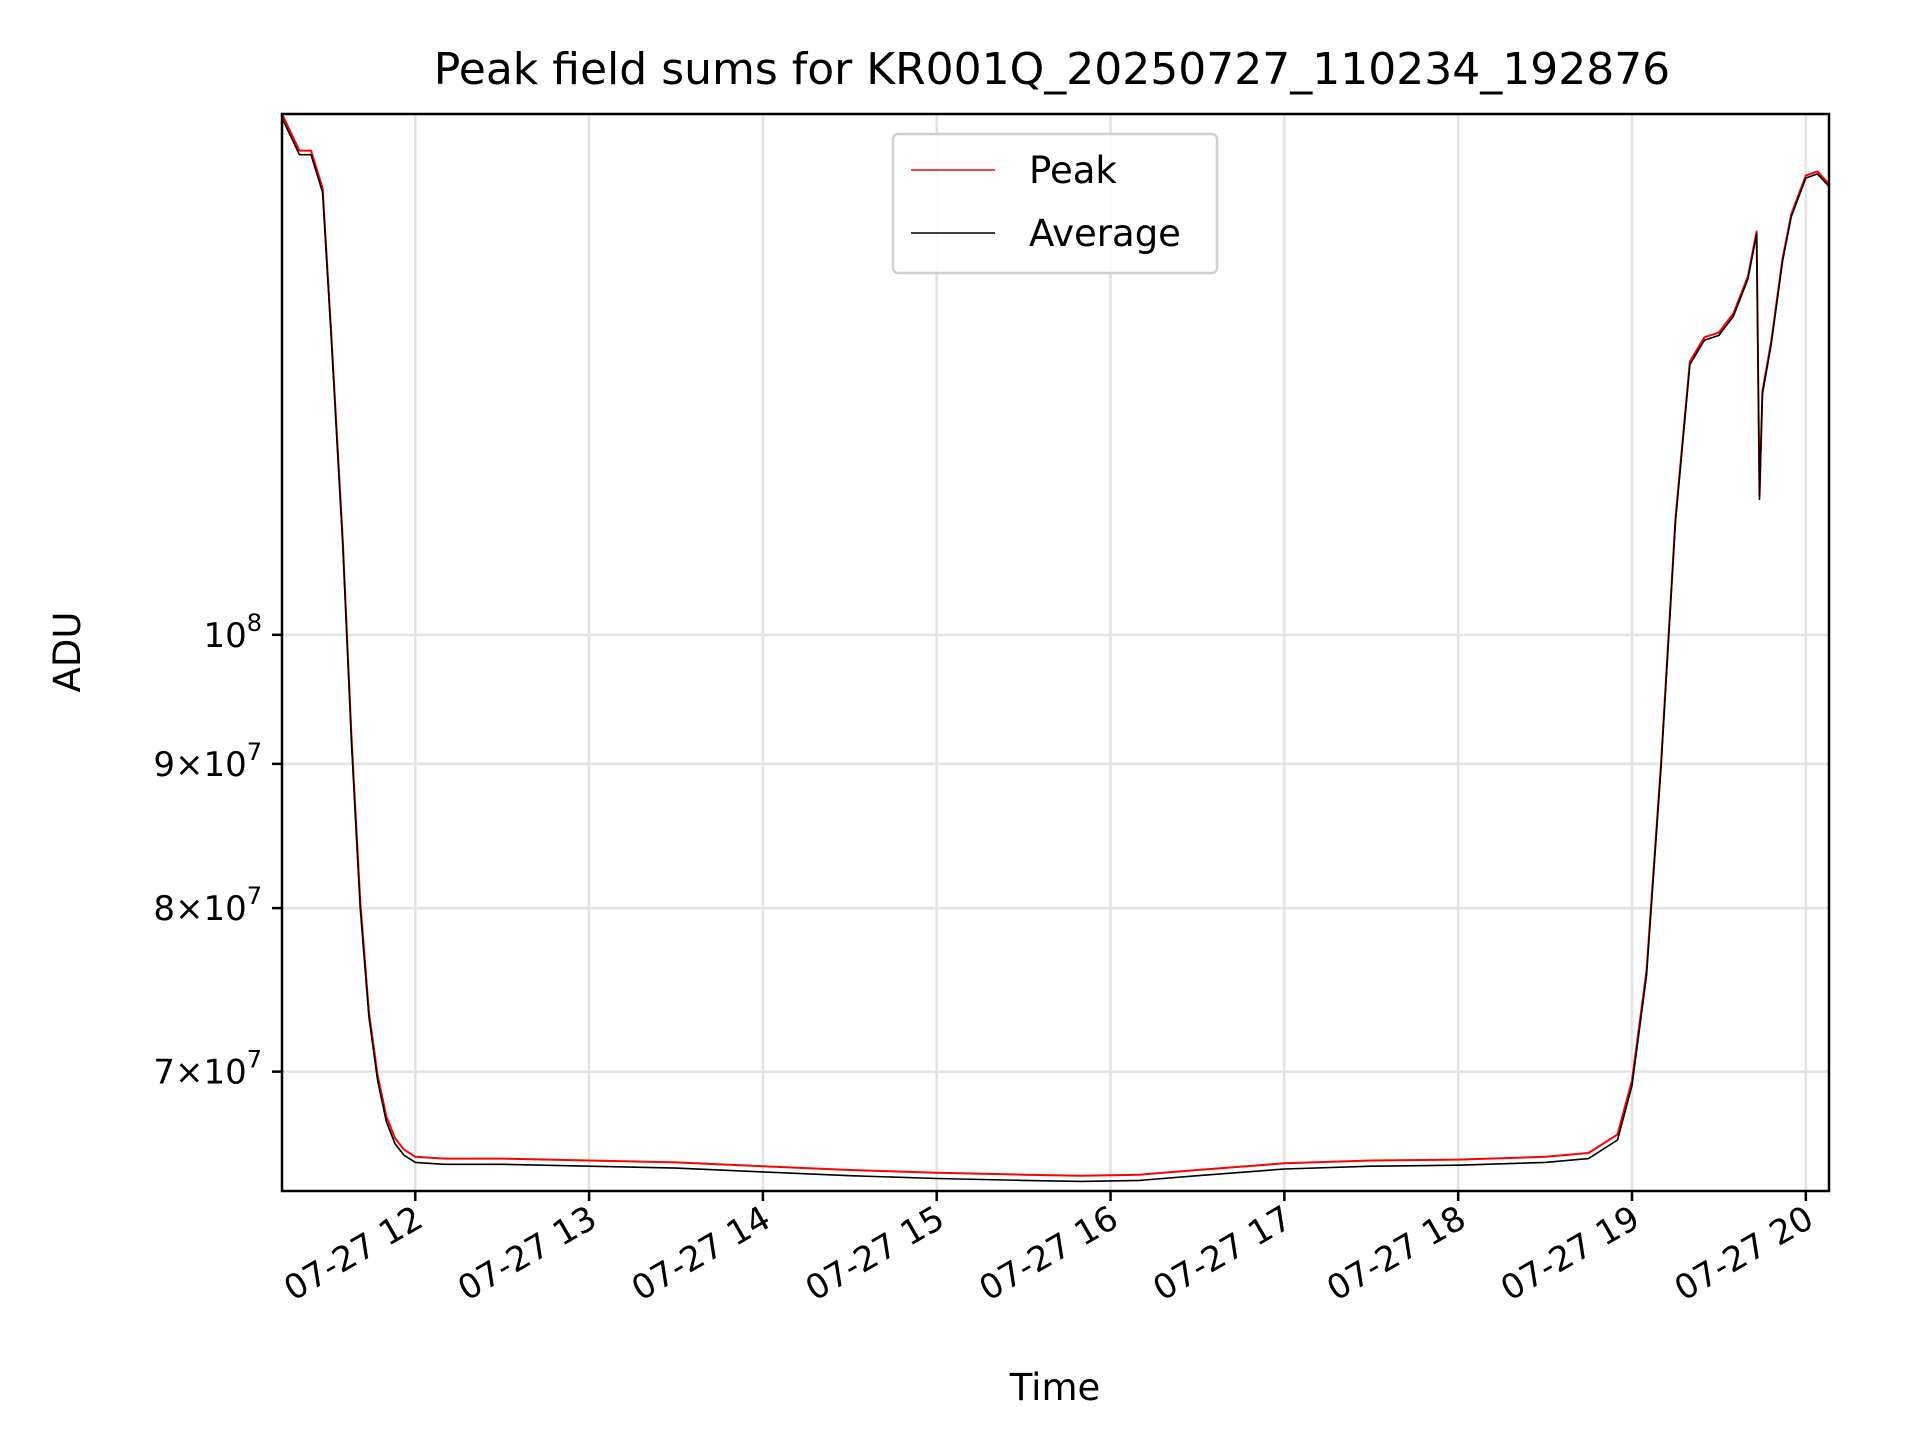  I want to click on x-tick-label: 07-27 15, so click(875, 1253).